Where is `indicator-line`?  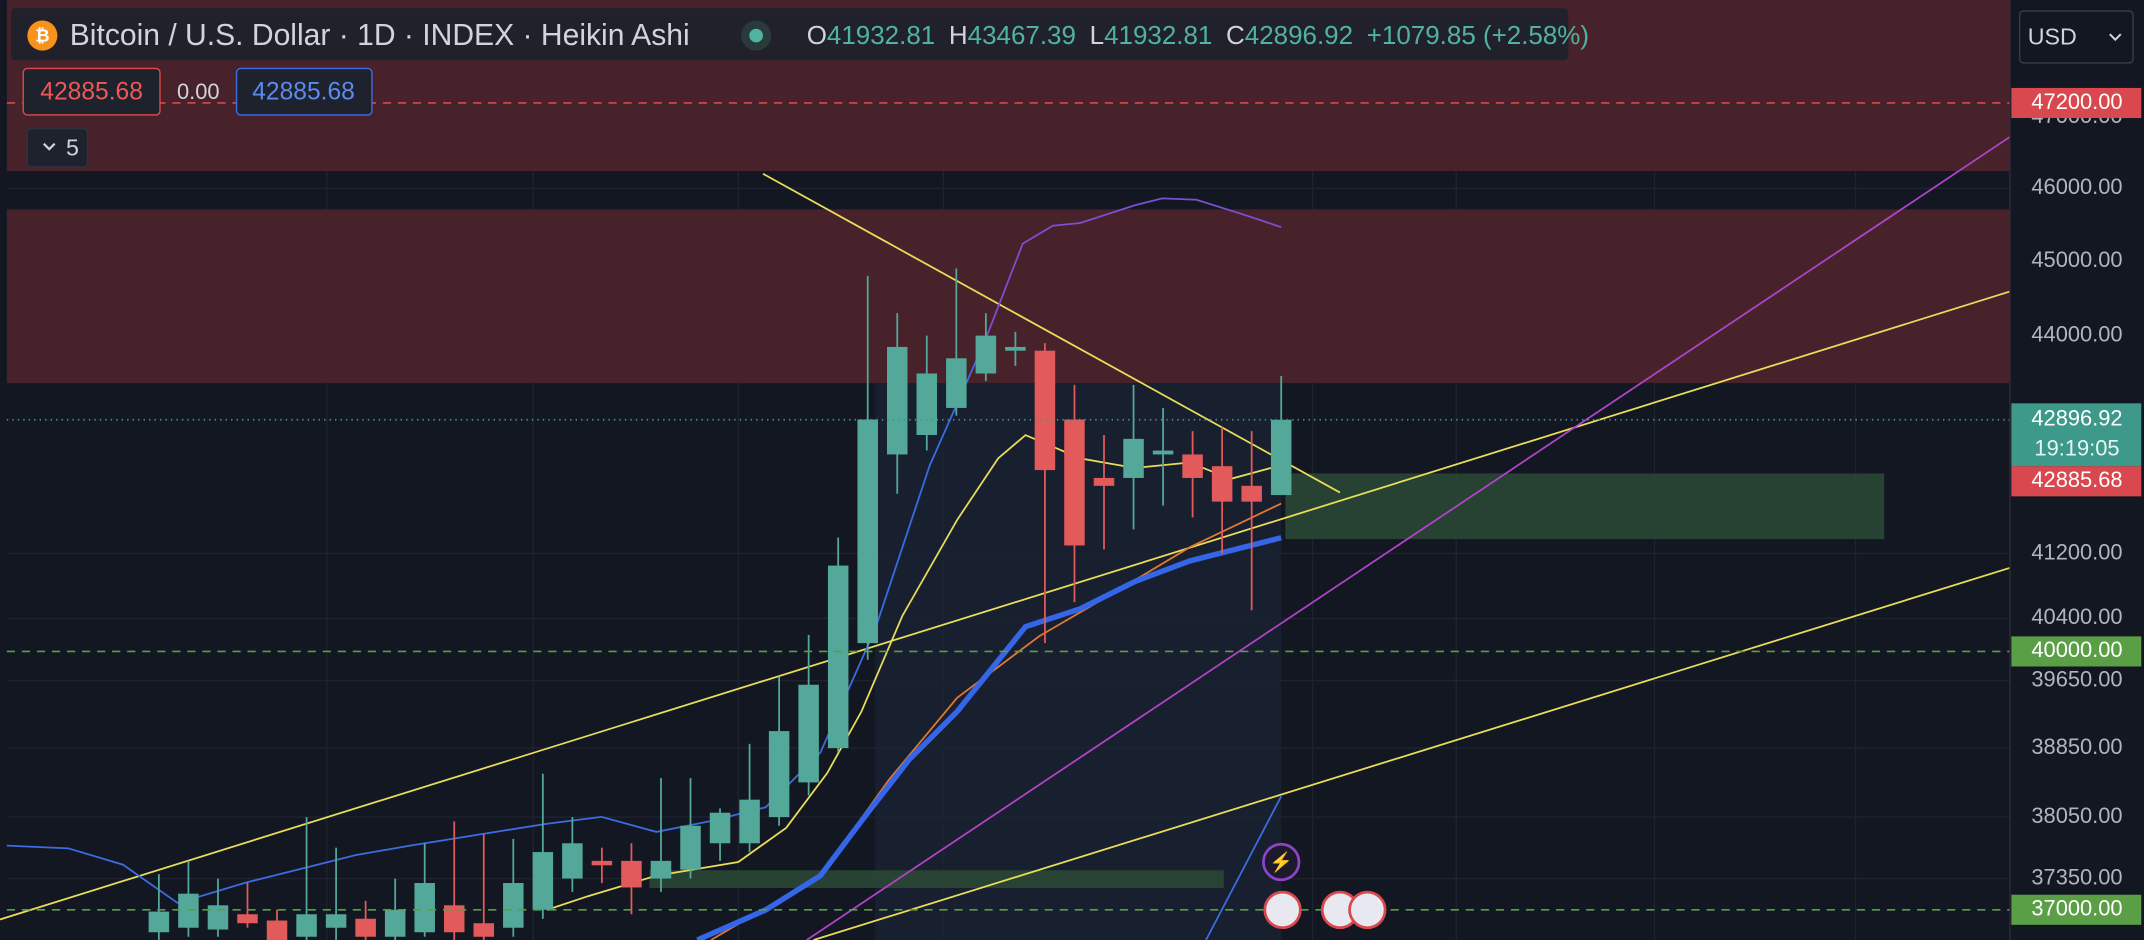
indicator-line is located at coordinates (1132, 270).